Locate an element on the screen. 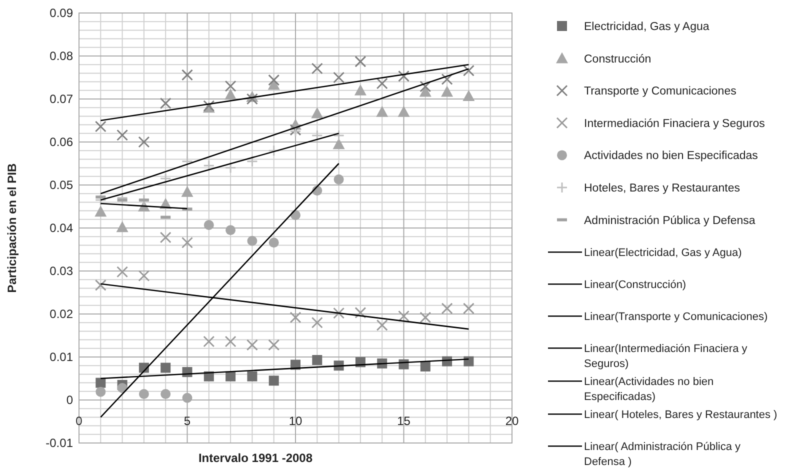 This screenshot has width=802, height=473. y-tick-label: 0.06 is located at coordinates (62, 142).